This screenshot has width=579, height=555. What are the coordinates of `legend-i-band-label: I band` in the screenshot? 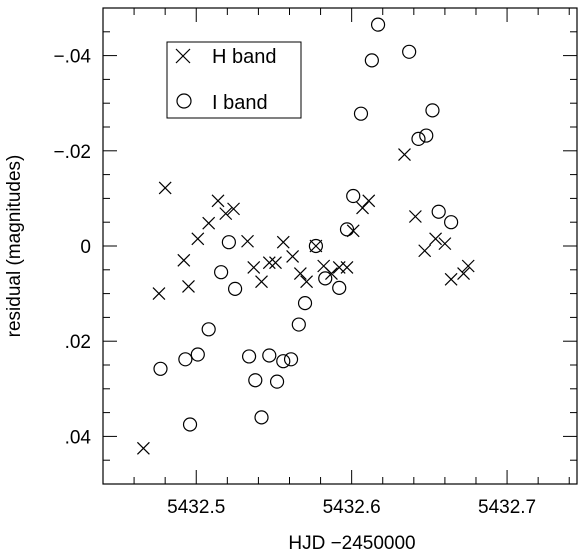 It's located at (240, 103).